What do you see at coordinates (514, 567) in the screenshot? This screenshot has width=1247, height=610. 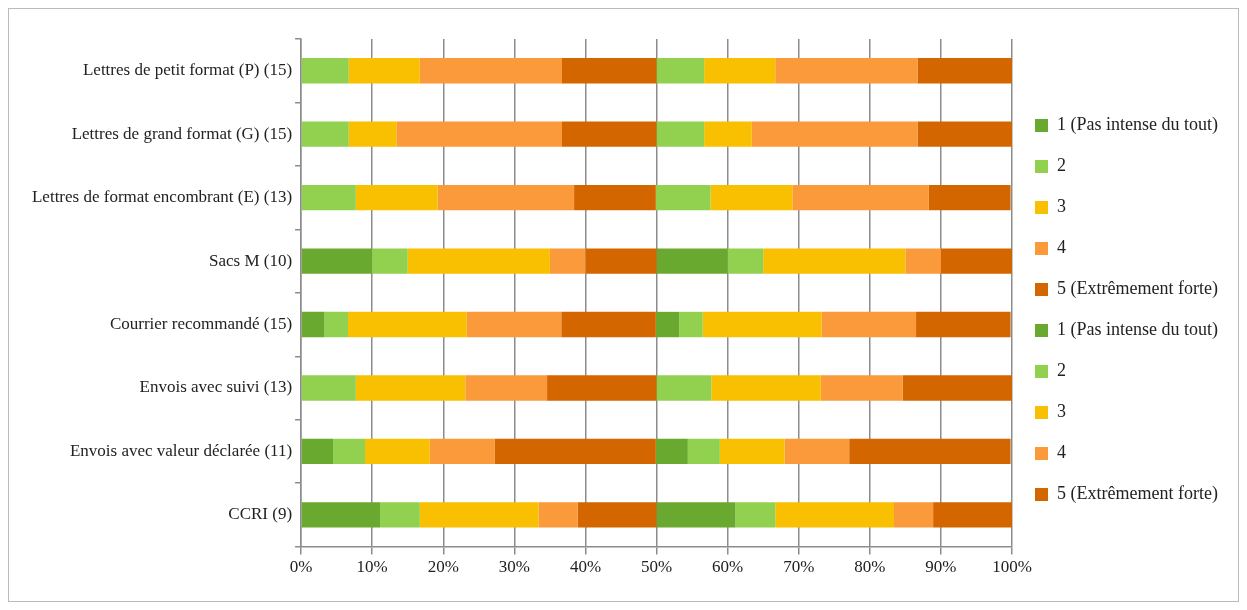 I see `x-tick-label: 30%` at bounding box center [514, 567].